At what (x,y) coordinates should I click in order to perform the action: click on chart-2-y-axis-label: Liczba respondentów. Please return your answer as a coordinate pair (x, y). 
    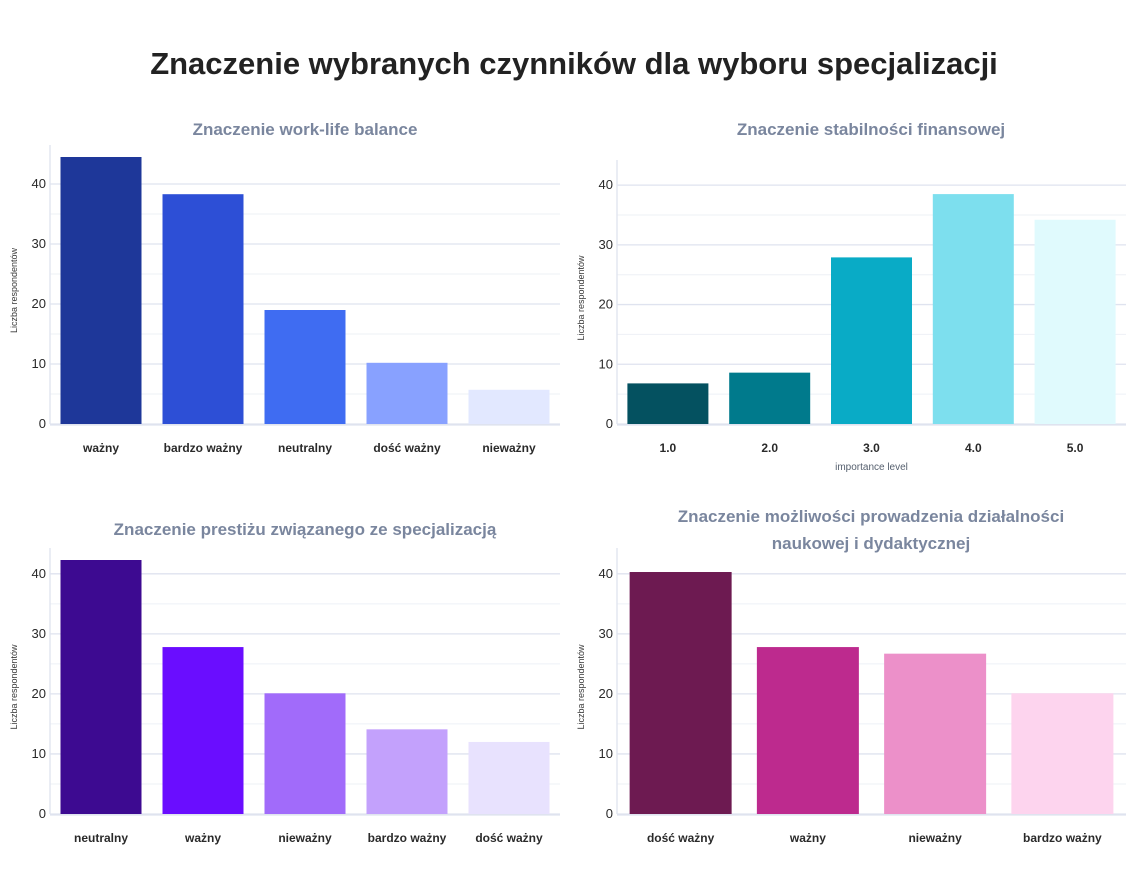
    Looking at the image, I should click on (581, 298).